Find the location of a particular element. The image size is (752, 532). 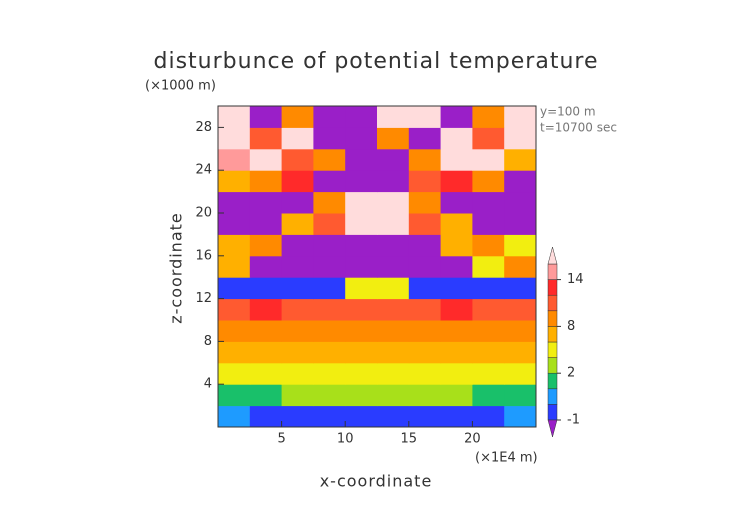

x-tick-label: 10 is located at coordinates (345, 439).